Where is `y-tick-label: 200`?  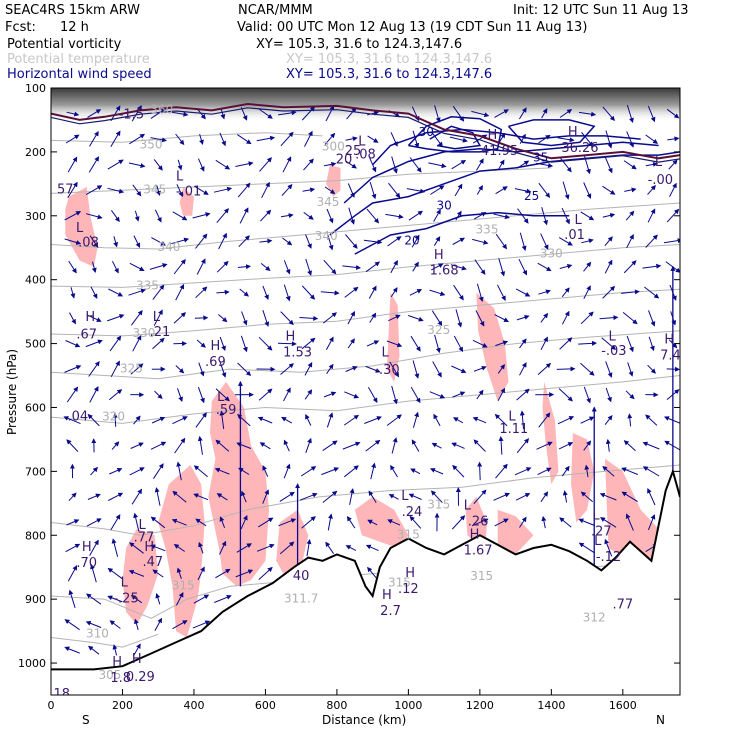
y-tick-label: 200 is located at coordinates (35, 152).